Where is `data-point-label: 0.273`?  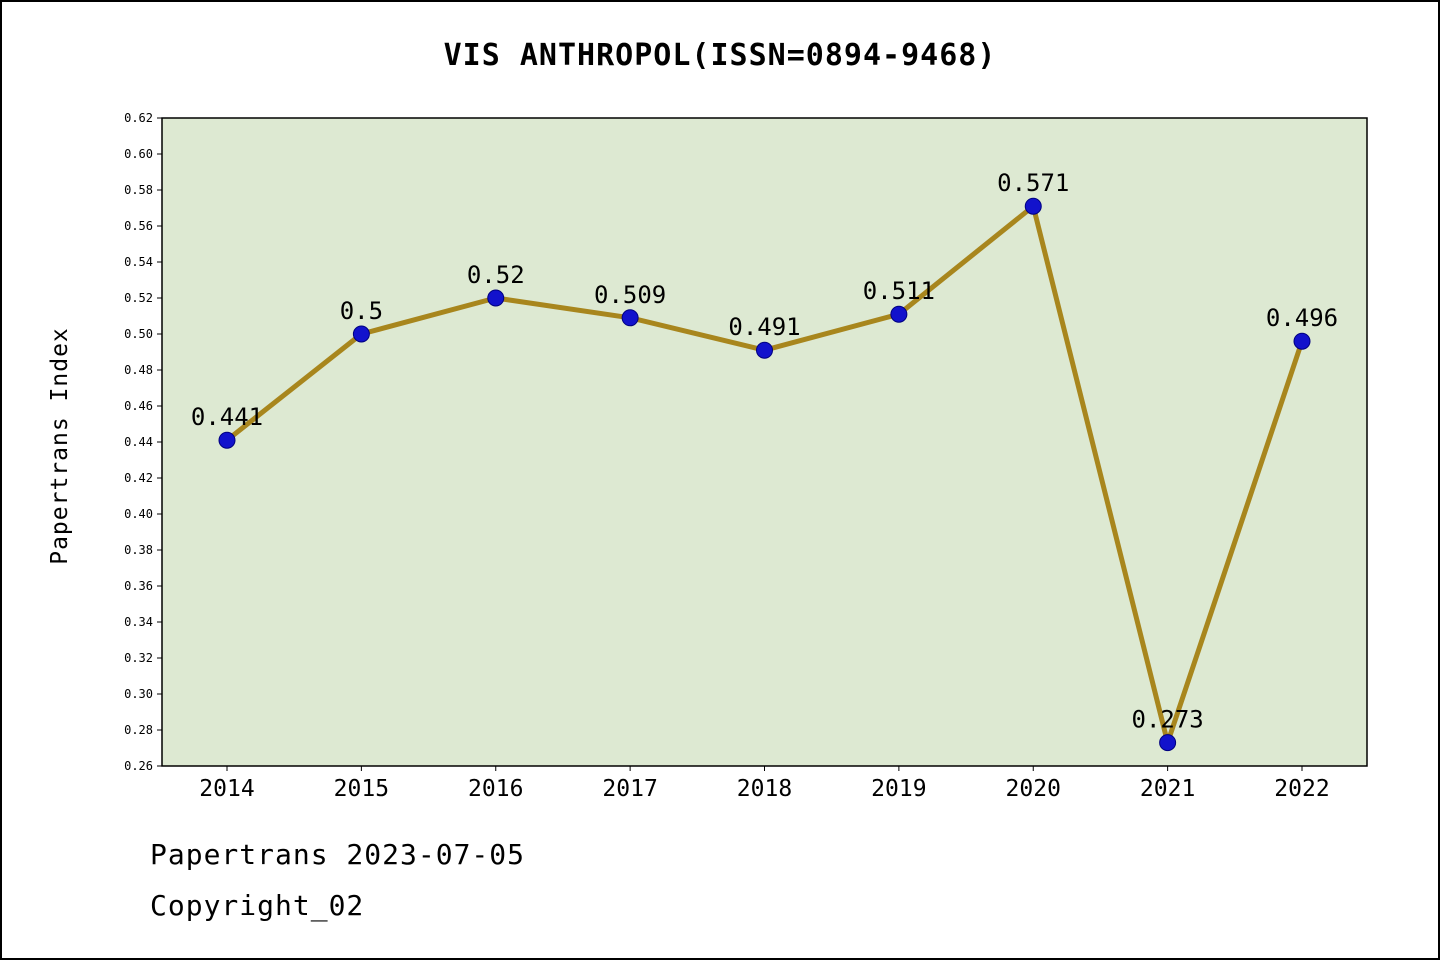 data-point-label: 0.273 is located at coordinates (1168, 720).